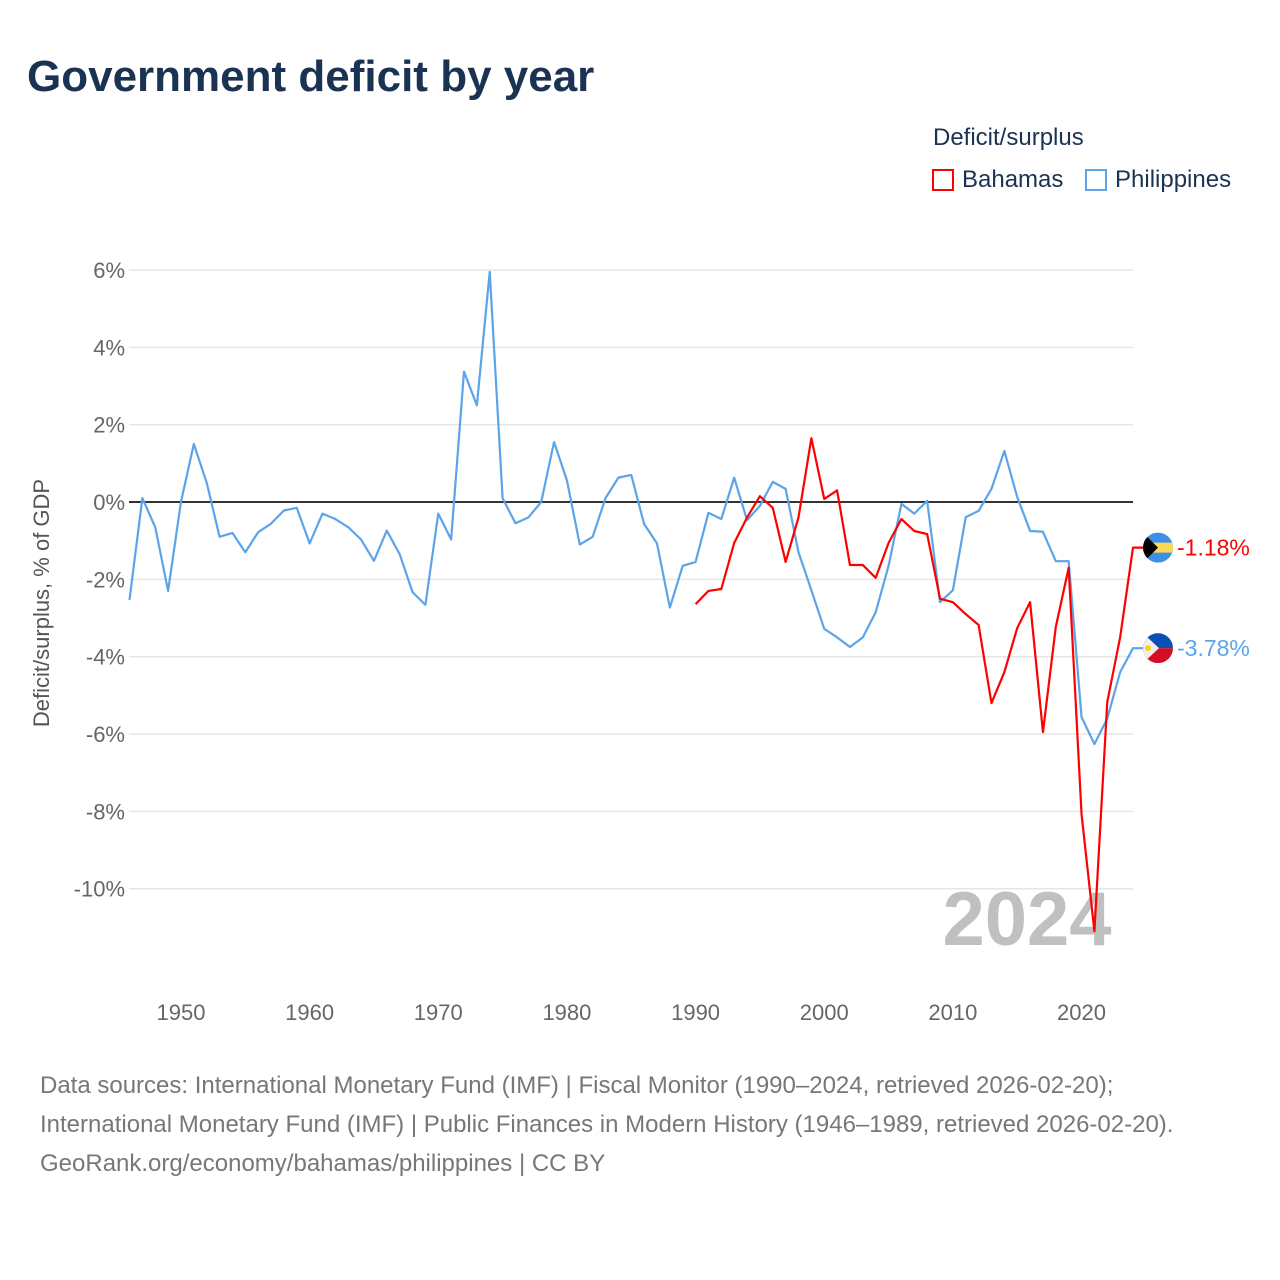 The width and height of the screenshot is (1280, 1280). I want to click on legend-swatch-philippines, so click(1096, 180).